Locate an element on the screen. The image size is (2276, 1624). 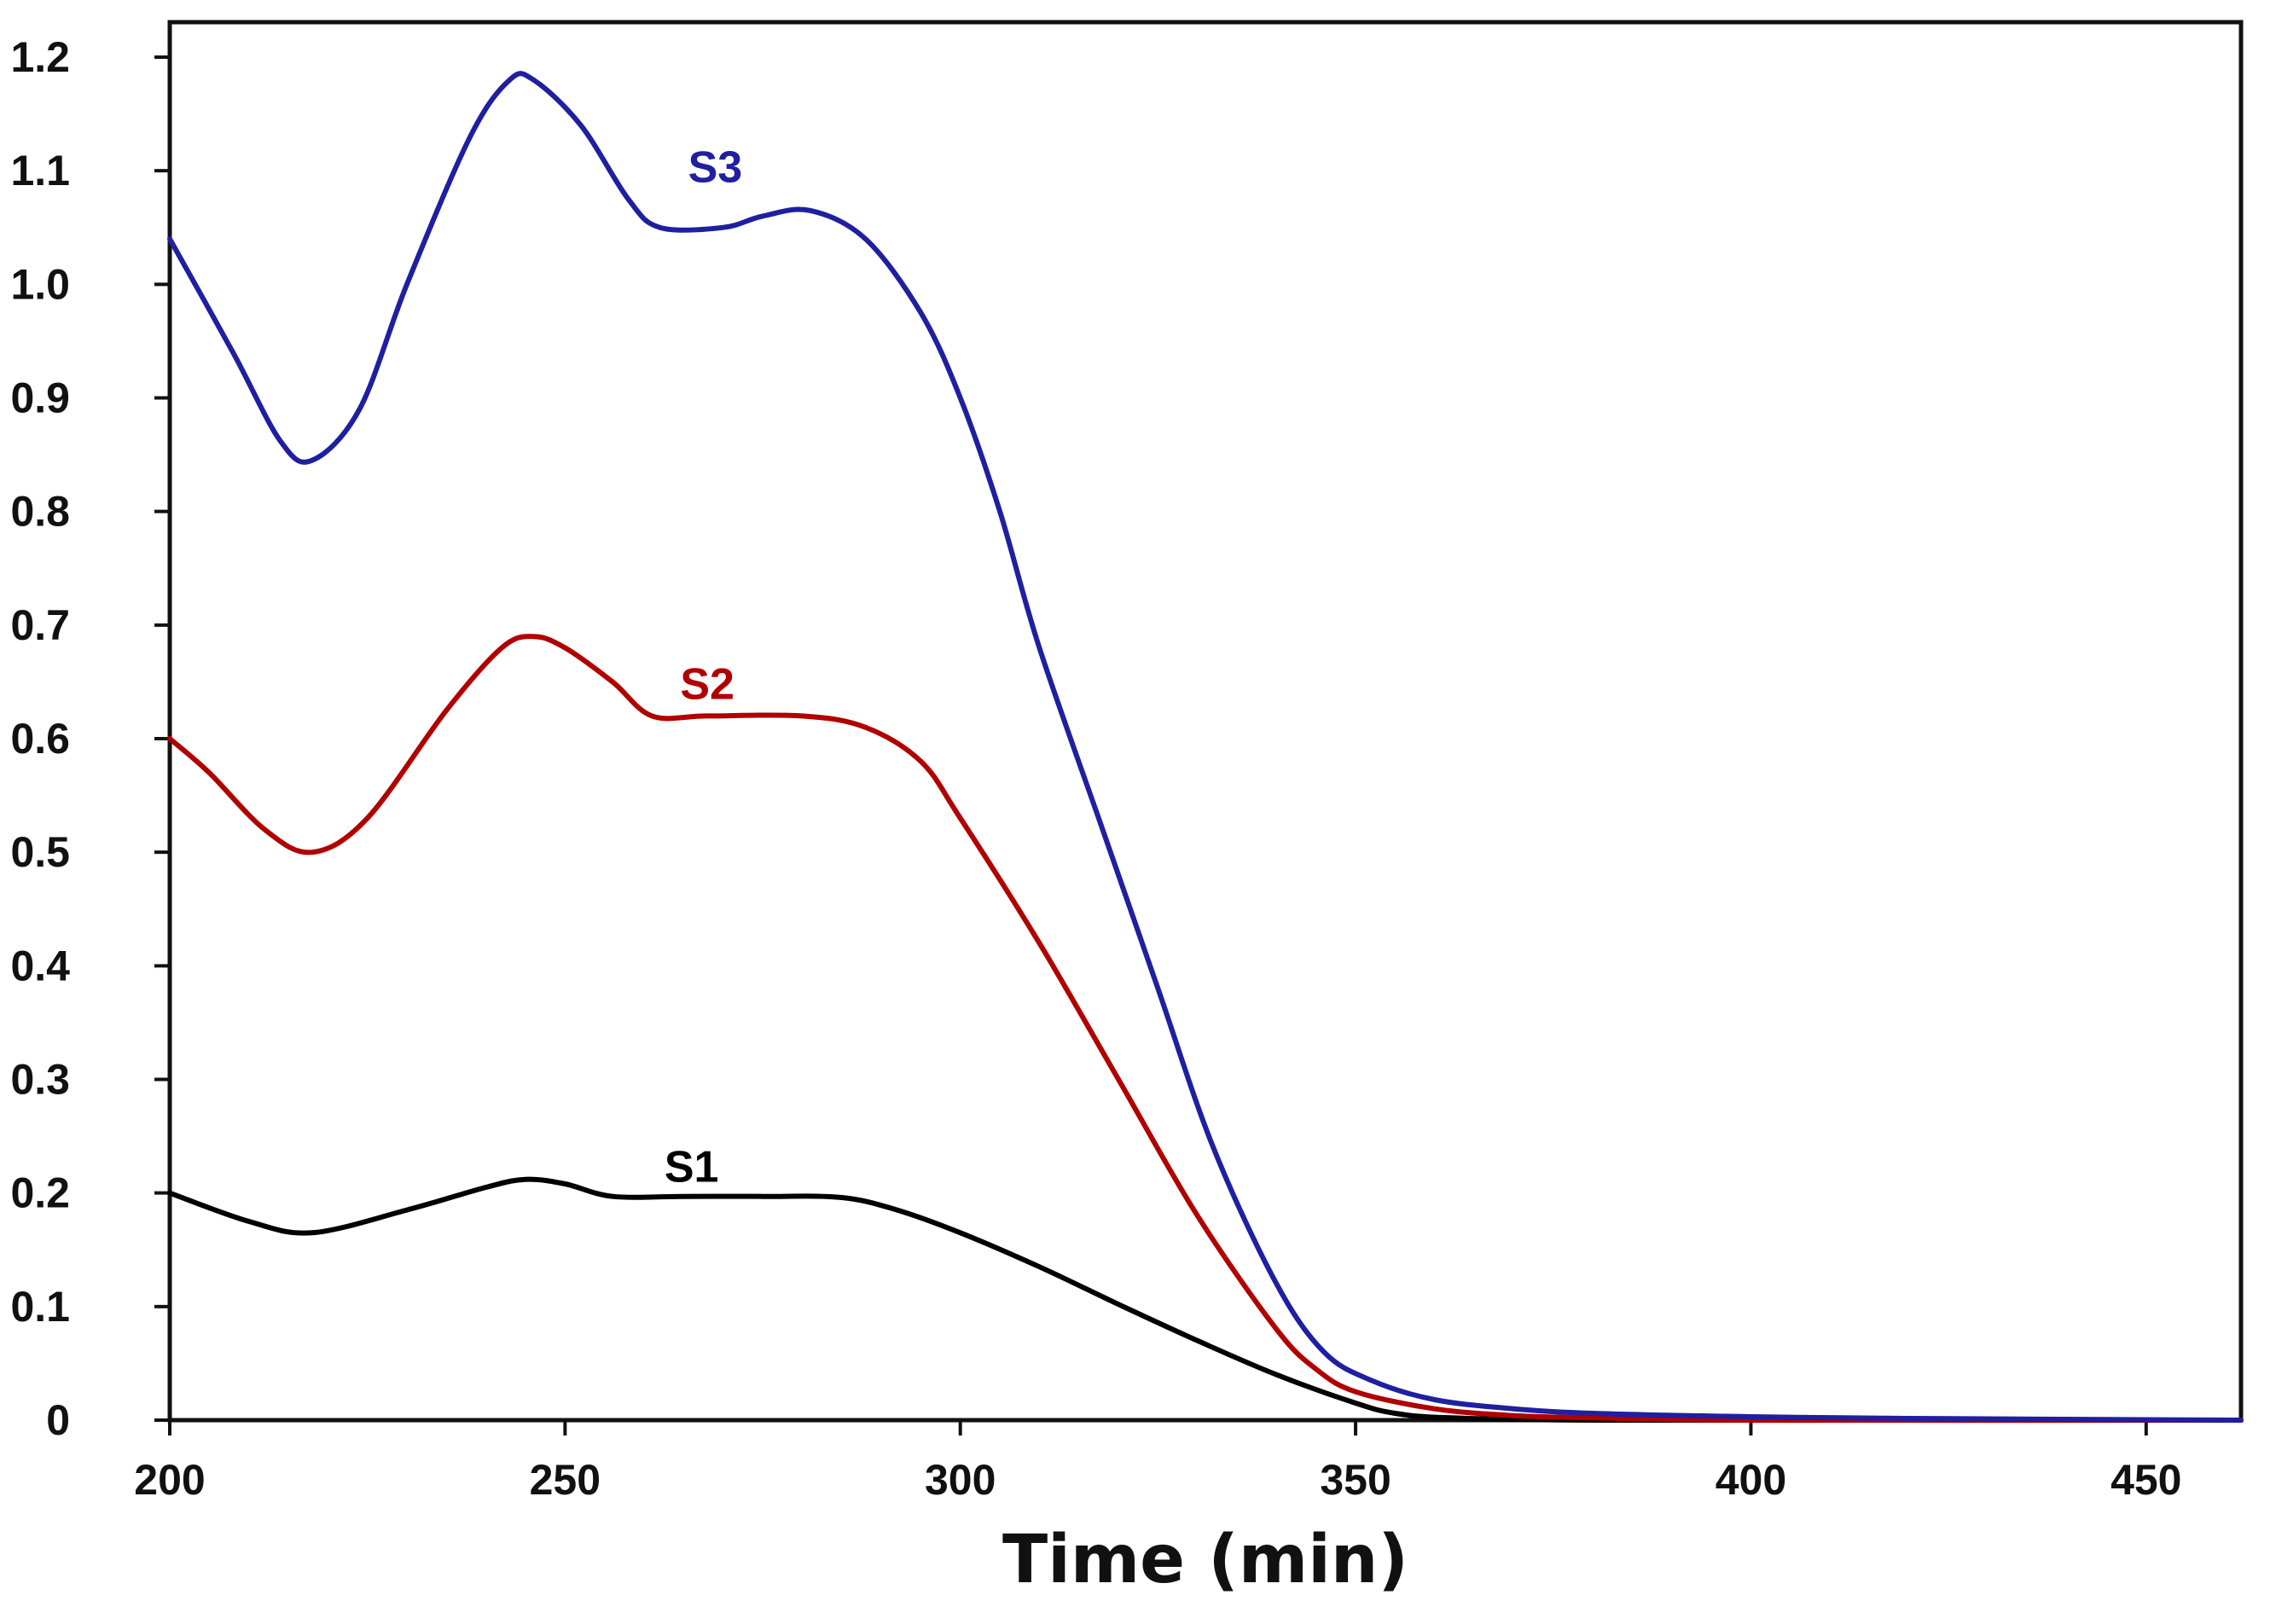
x-tick-label: 200 is located at coordinates (170, 1480).